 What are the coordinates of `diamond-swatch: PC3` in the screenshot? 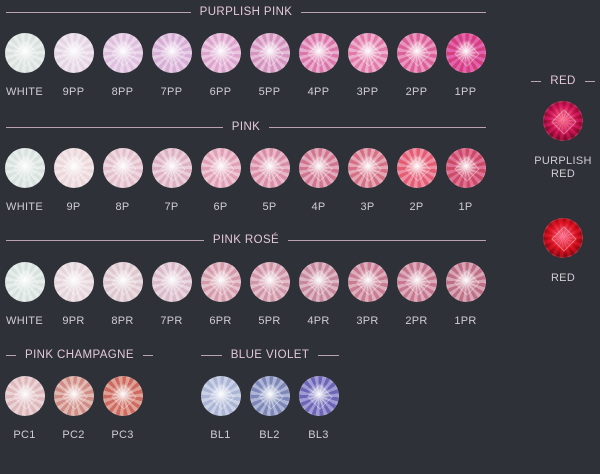 It's located at (122, 408).